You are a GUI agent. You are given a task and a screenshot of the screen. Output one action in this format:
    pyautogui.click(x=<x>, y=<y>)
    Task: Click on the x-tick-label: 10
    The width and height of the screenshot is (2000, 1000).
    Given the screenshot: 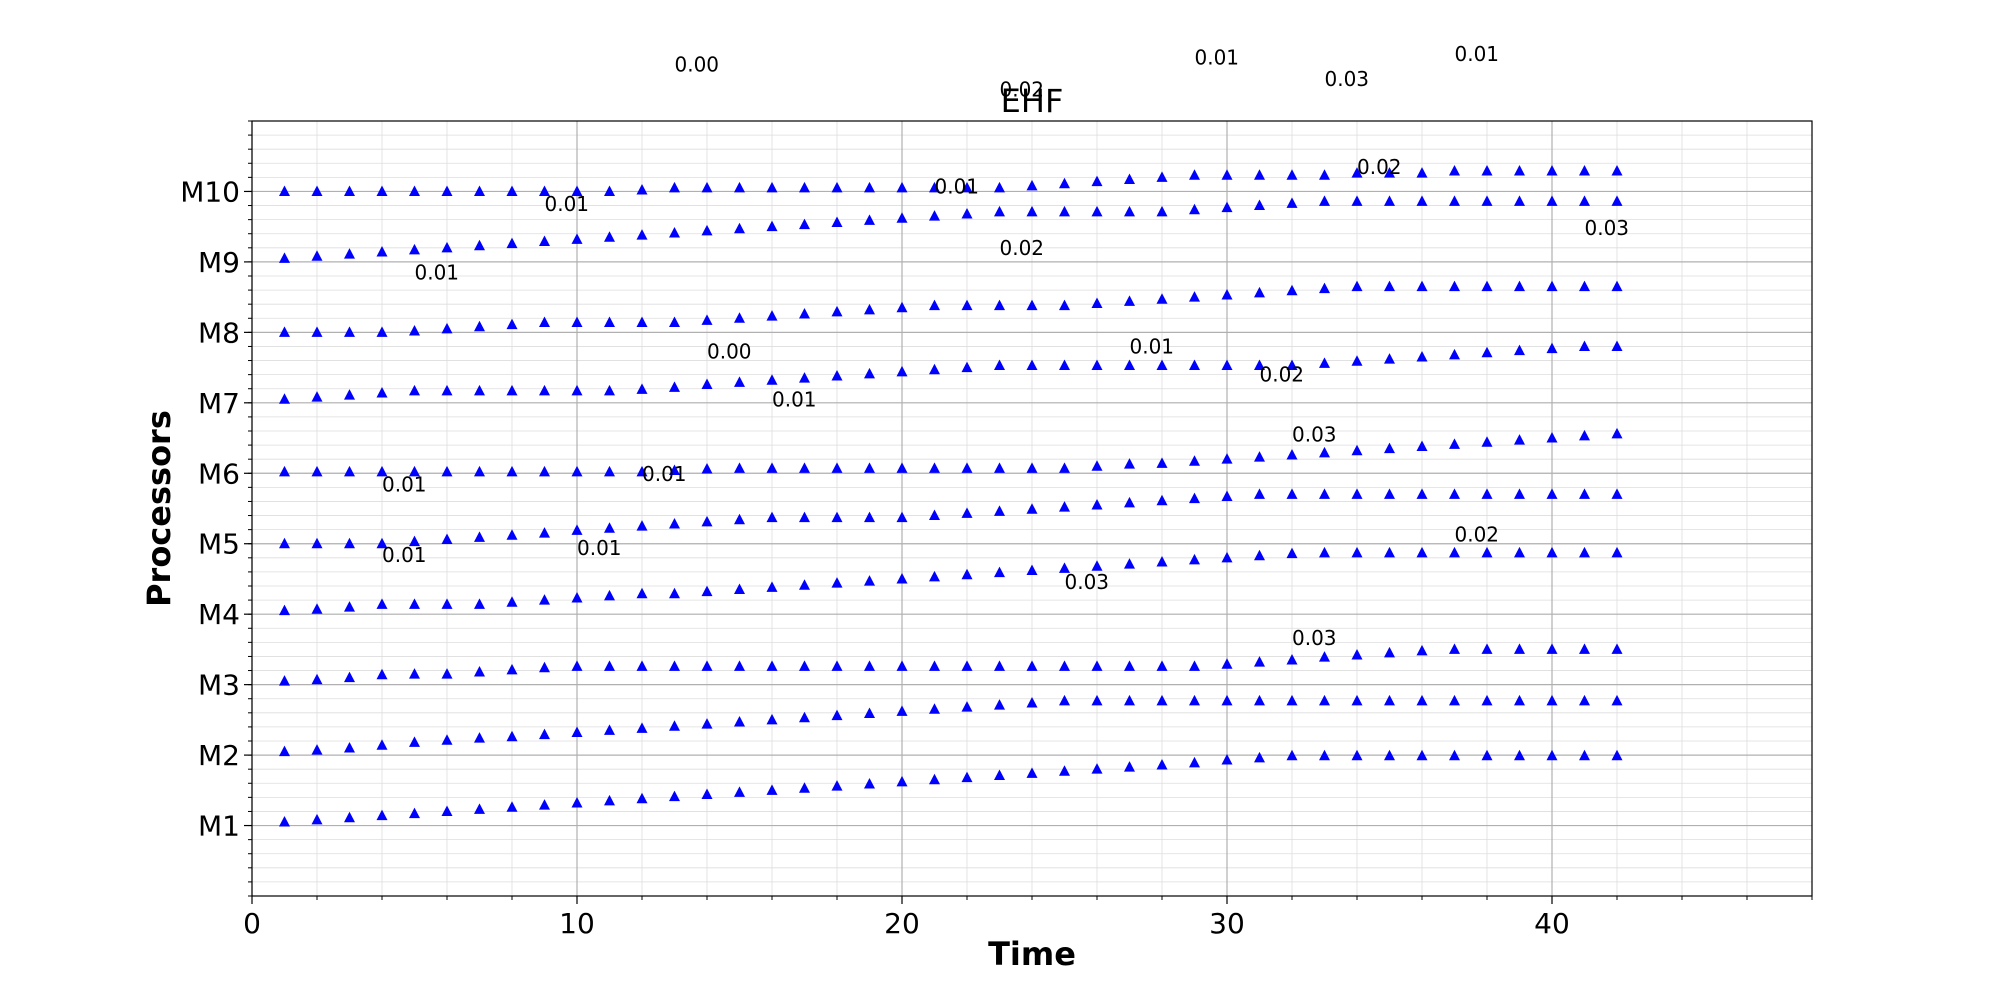 What is the action you would take?
    pyautogui.click(x=577, y=923)
    